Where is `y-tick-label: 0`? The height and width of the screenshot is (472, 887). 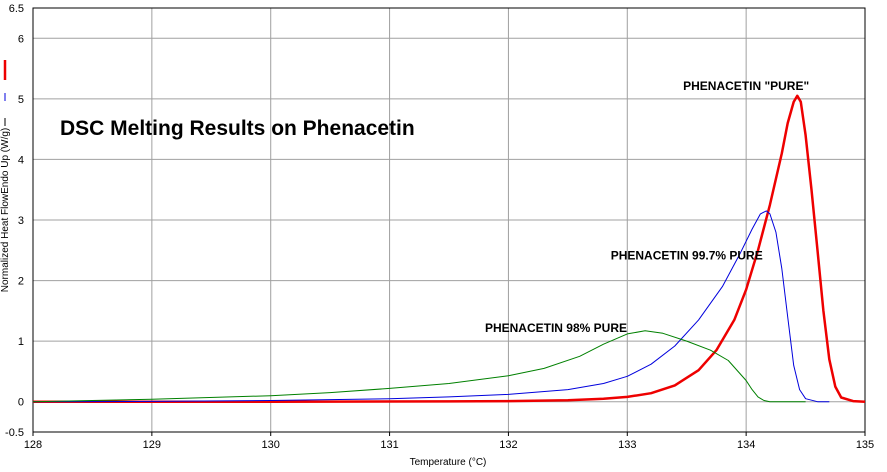
y-tick-label: 0 is located at coordinates (21, 403).